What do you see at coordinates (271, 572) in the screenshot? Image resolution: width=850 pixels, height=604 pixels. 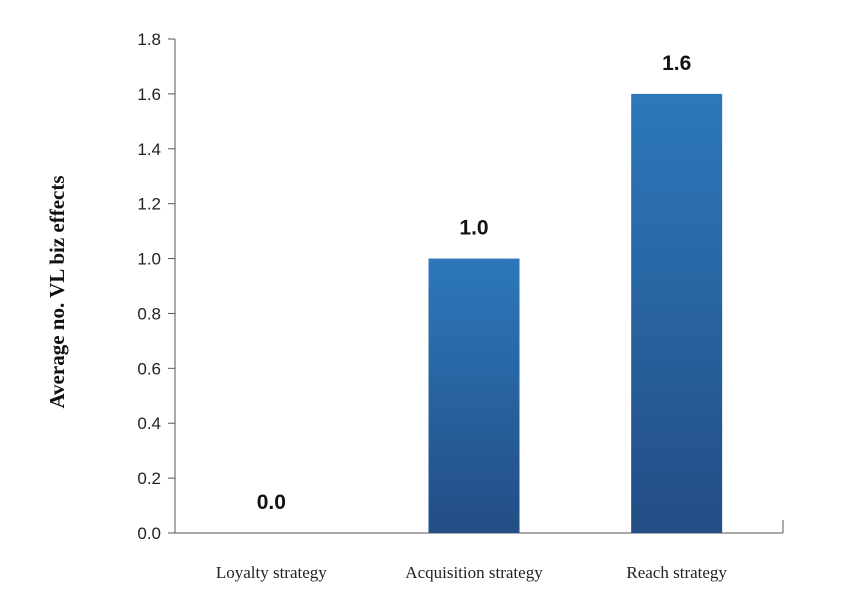 I see `x-category-label: Loyalty strategy` at bounding box center [271, 572].